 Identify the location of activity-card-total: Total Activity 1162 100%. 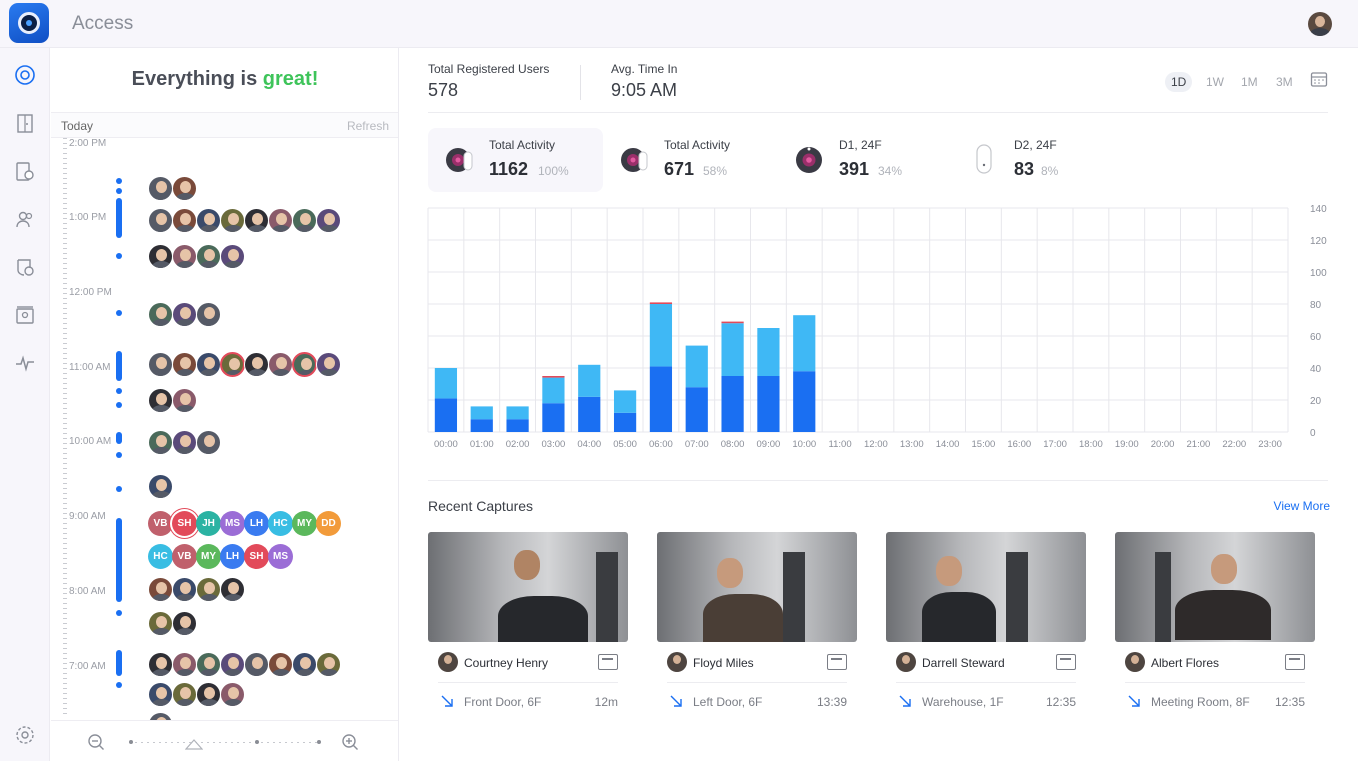
(515, 160).